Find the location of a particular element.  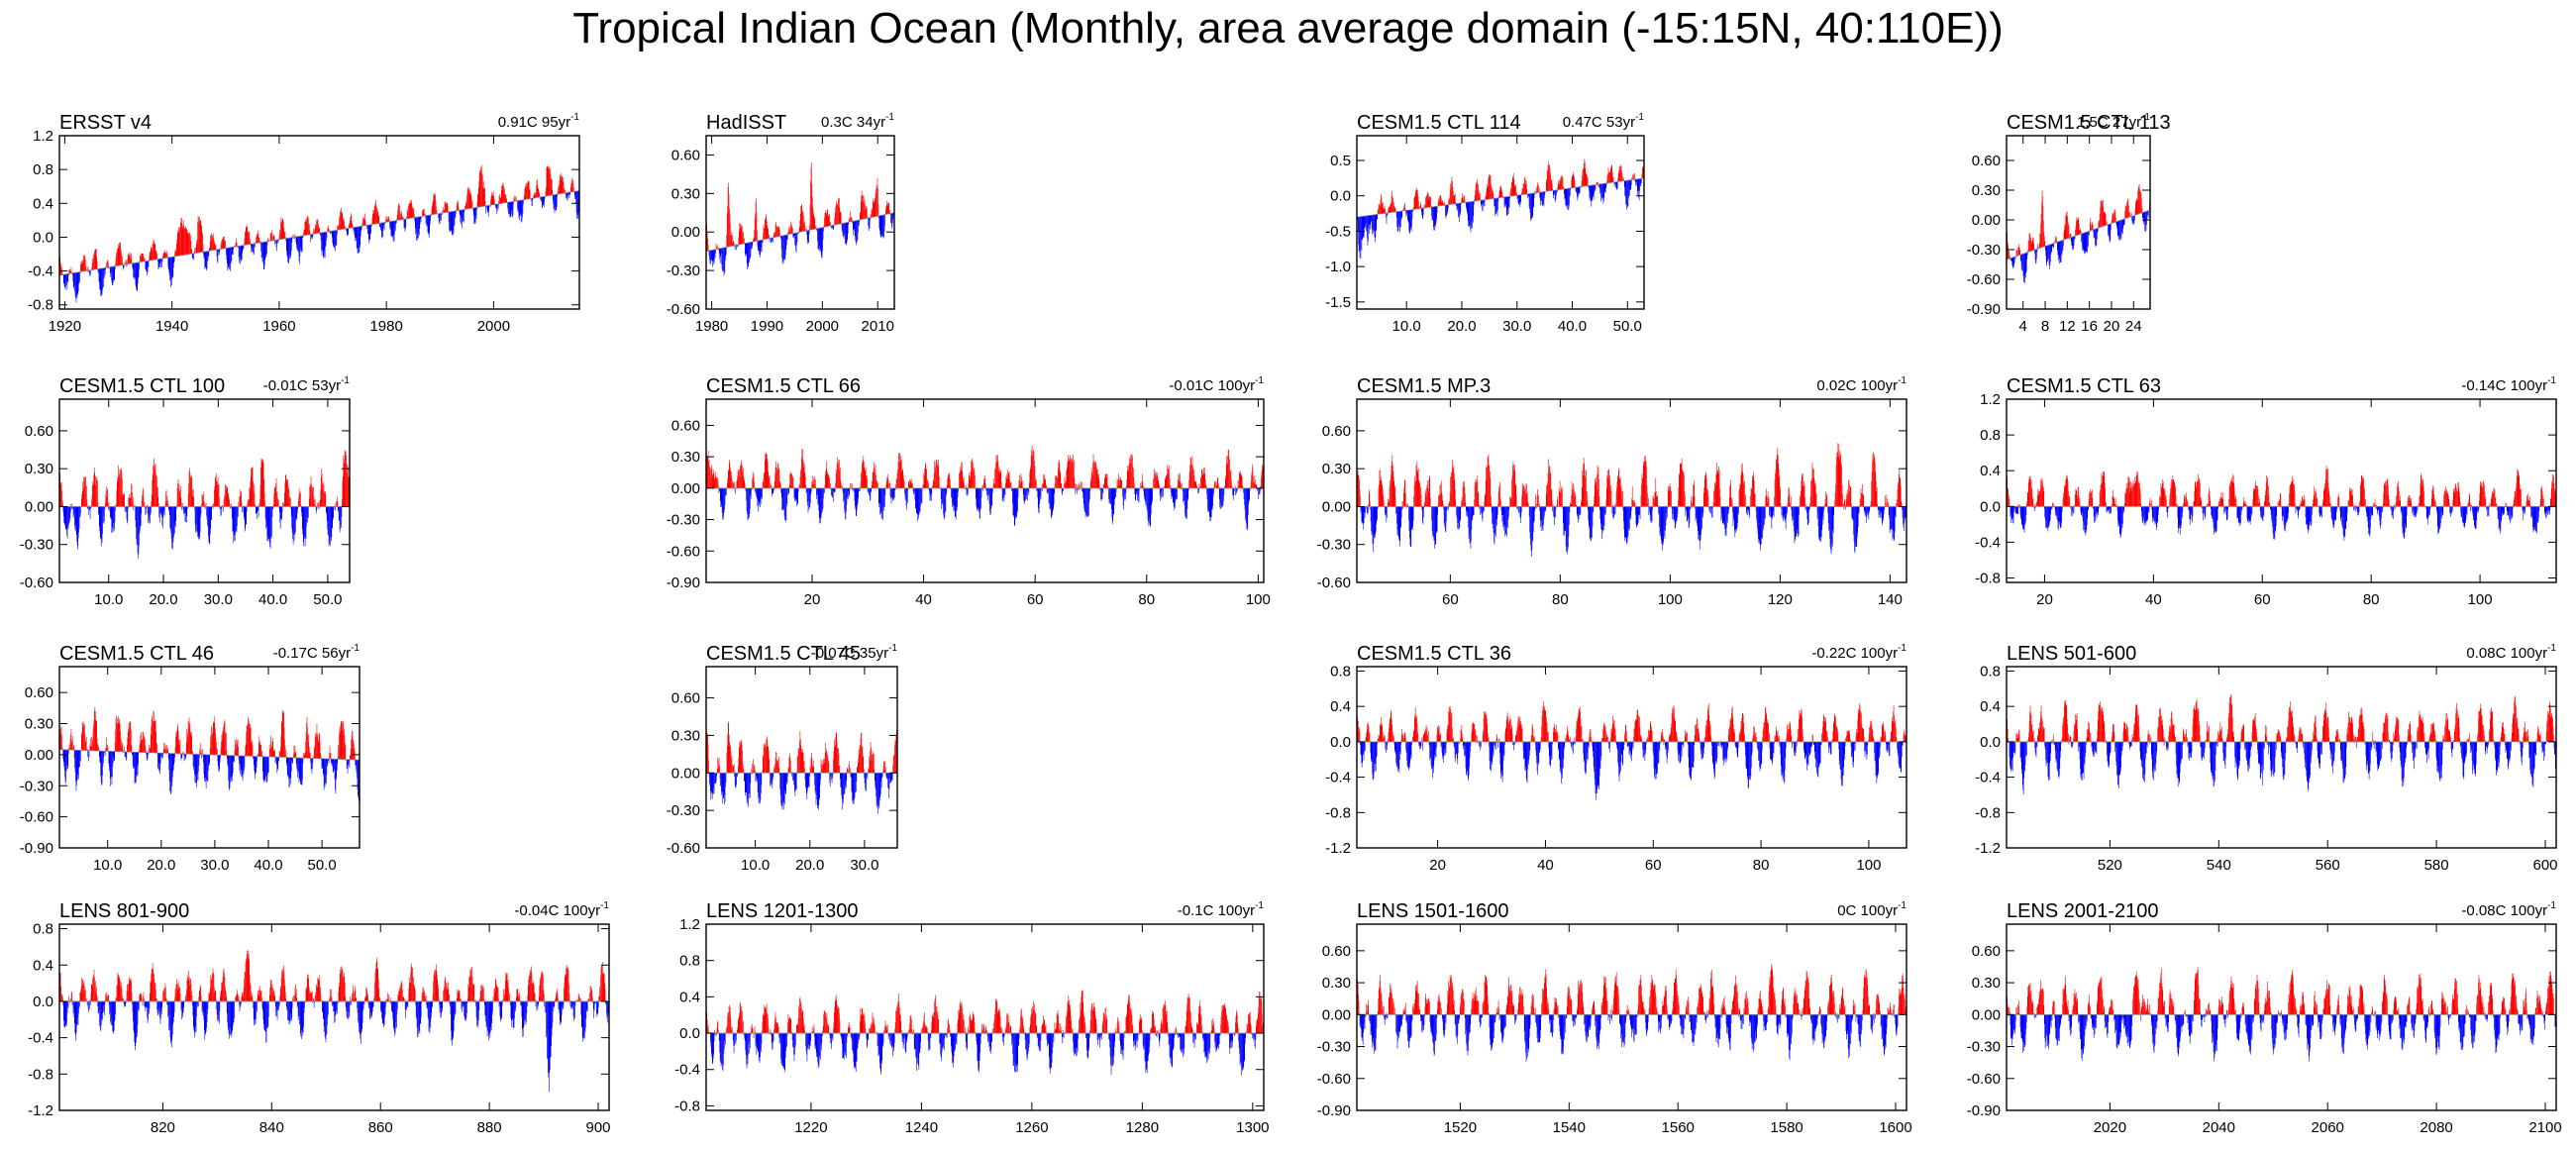

x-tick-label: 40.0 is located at coordinates (272, 599).